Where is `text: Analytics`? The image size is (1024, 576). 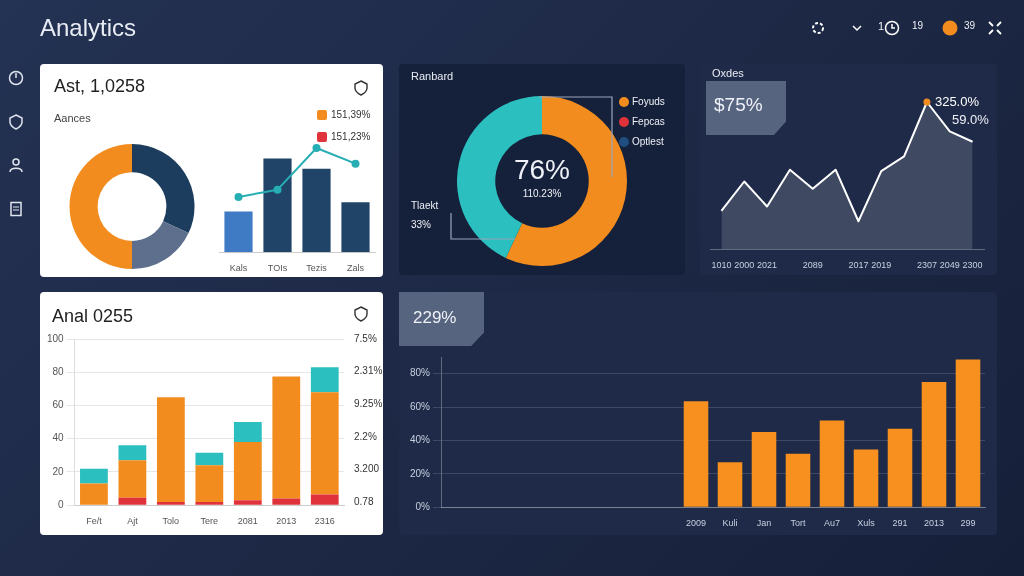
text: Analytics is located at coordinates (88, 28).